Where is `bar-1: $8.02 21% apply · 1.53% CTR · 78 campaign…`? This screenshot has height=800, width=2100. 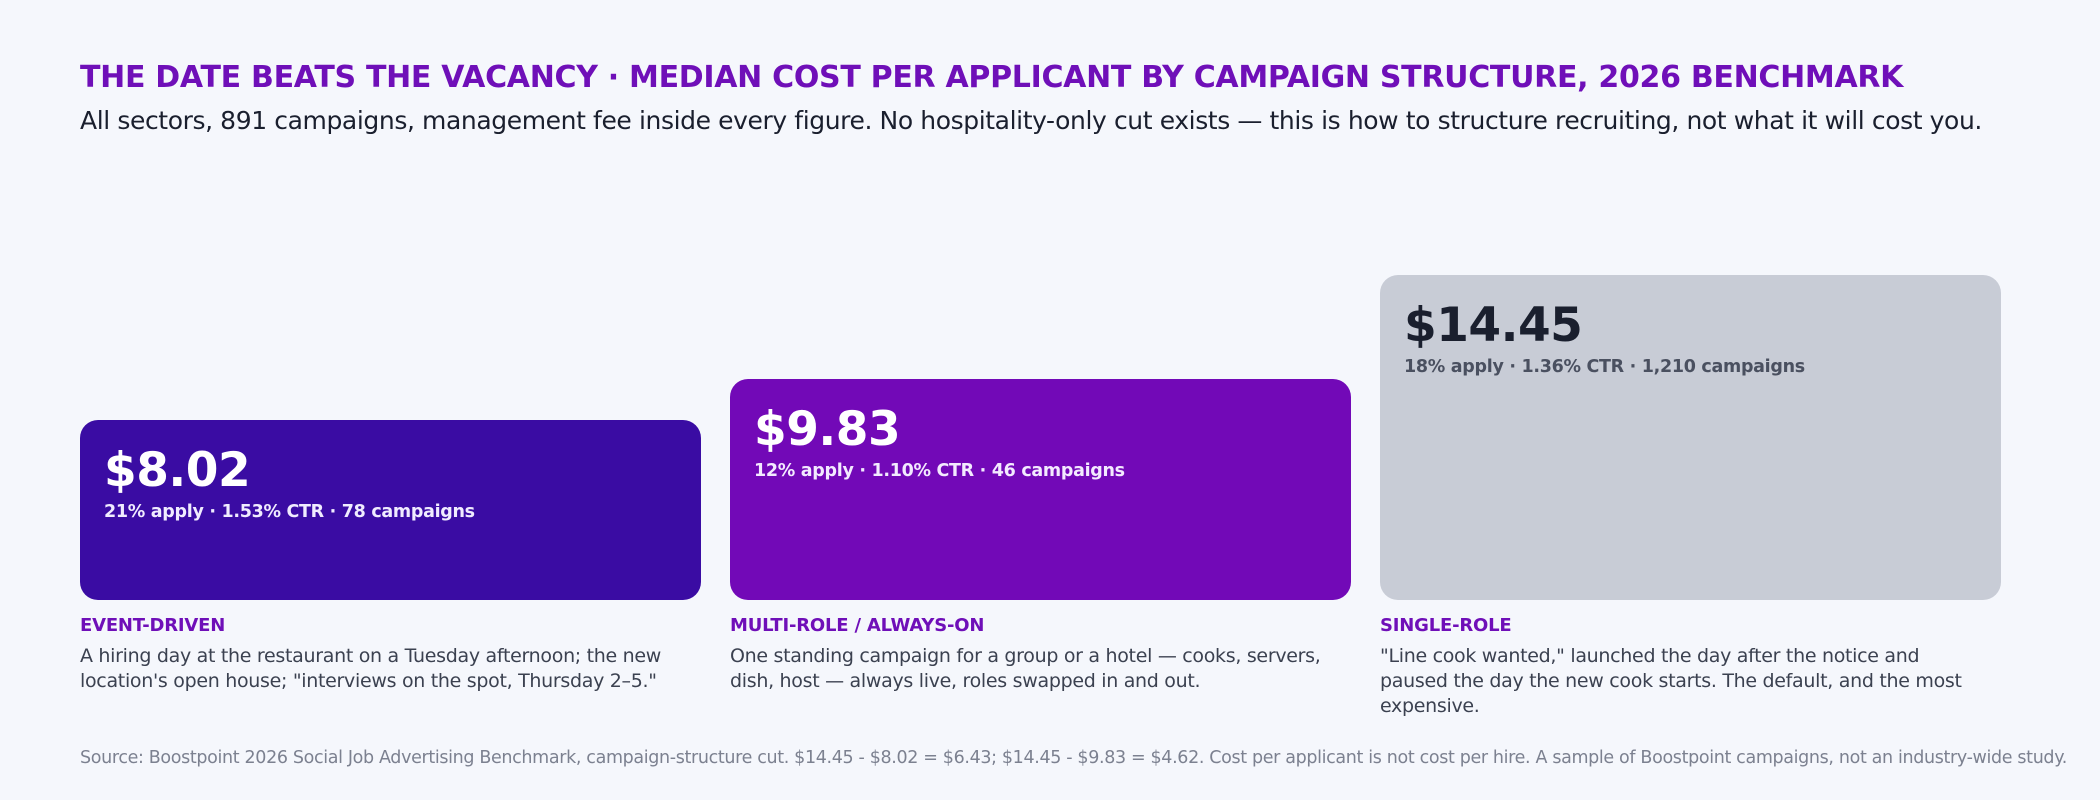
bar-1: $8.02 21% apply · 1.53% CTR · 78 campaign… is located at coordinates (390, 510).